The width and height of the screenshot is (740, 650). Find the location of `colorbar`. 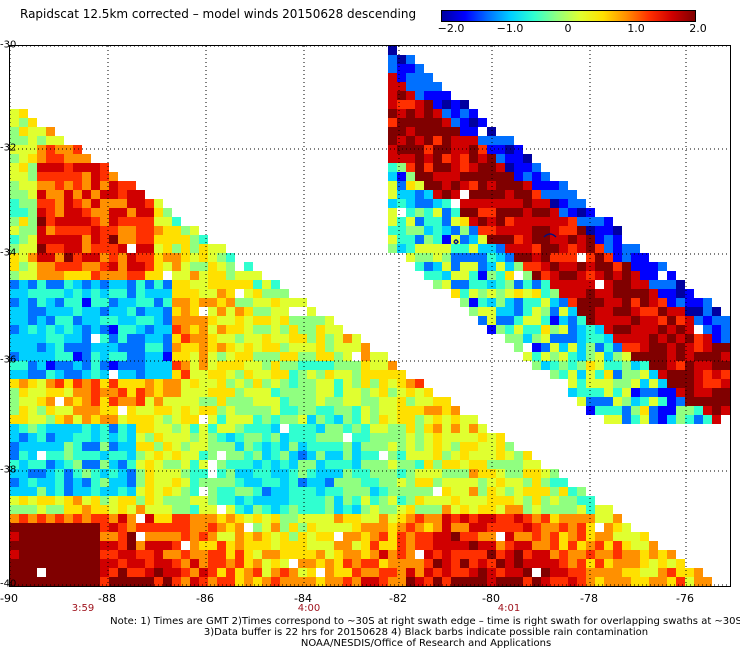

colorbar is located at coordinates (568, 16).